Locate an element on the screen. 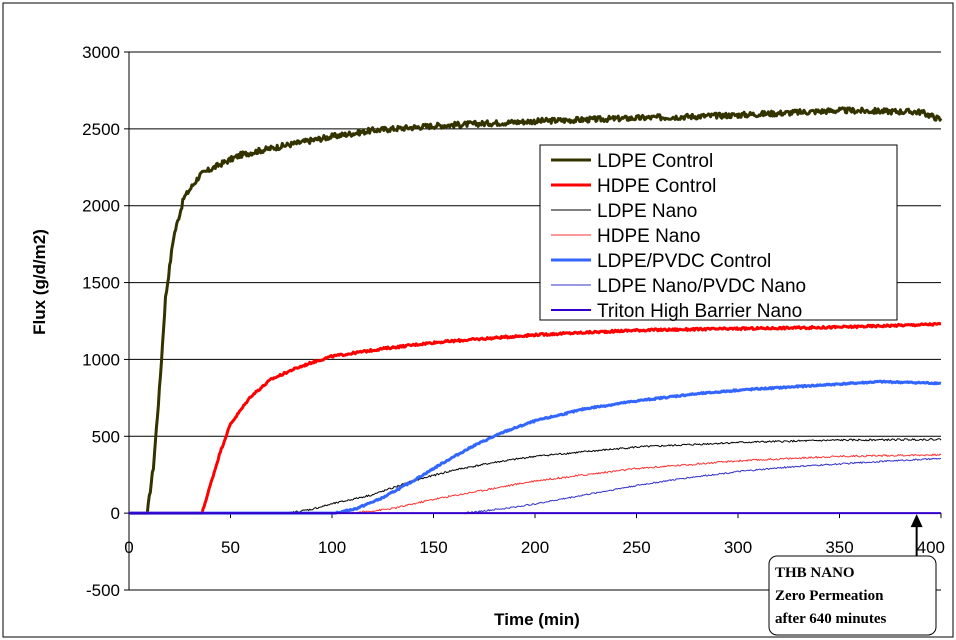  y-tick-label: 0 is located at coordinates (115, 513).